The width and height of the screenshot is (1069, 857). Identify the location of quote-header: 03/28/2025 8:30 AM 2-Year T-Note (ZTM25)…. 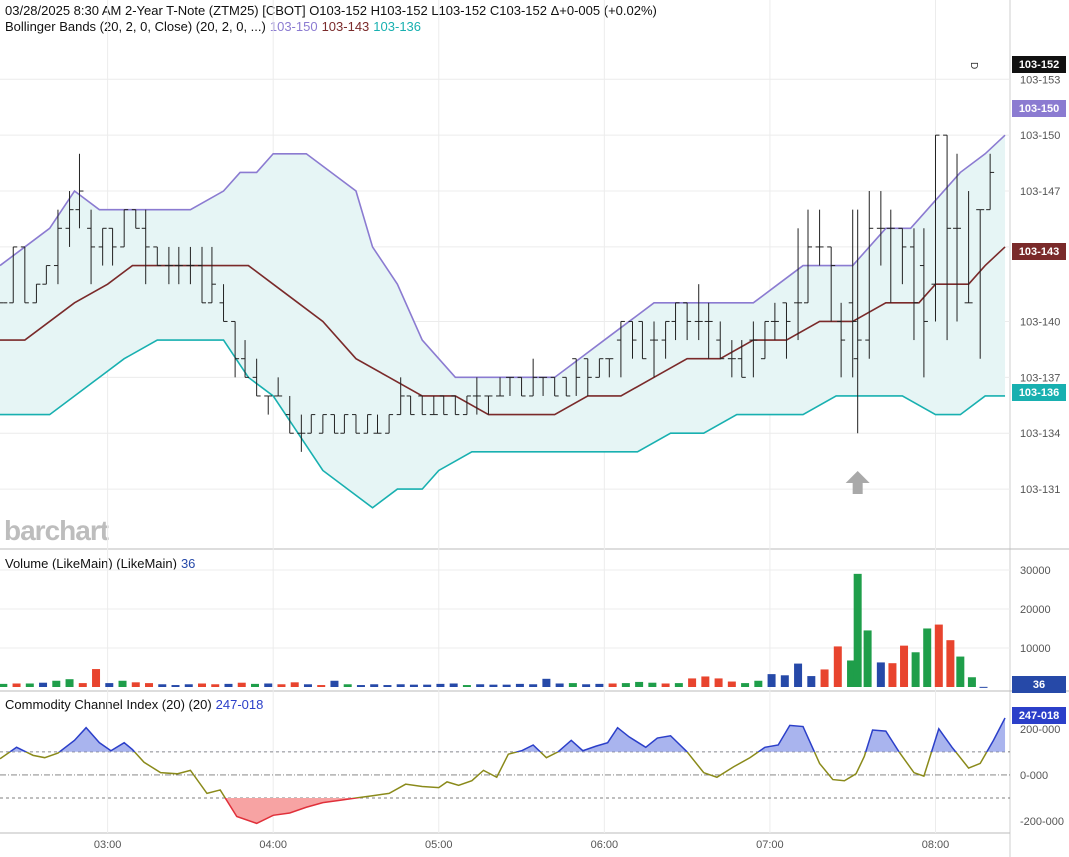
(331, 10).